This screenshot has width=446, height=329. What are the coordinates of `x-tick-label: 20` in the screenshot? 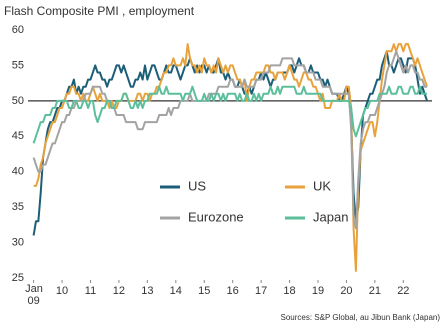 It's located at (346, 291).